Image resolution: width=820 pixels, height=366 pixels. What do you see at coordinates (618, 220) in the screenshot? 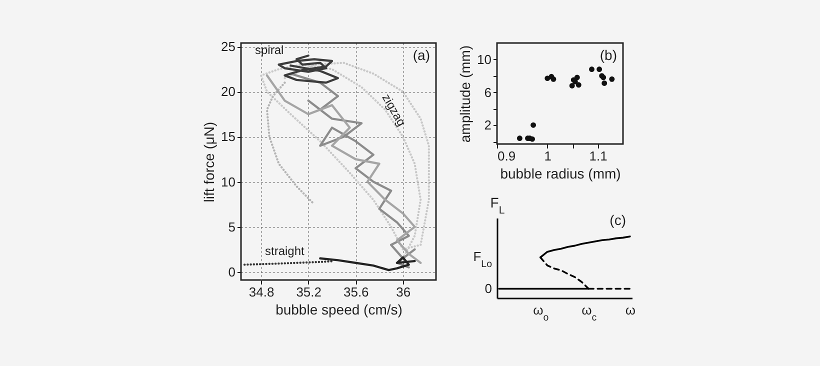
I see `text: (c)` at bounding box center [618, 220].